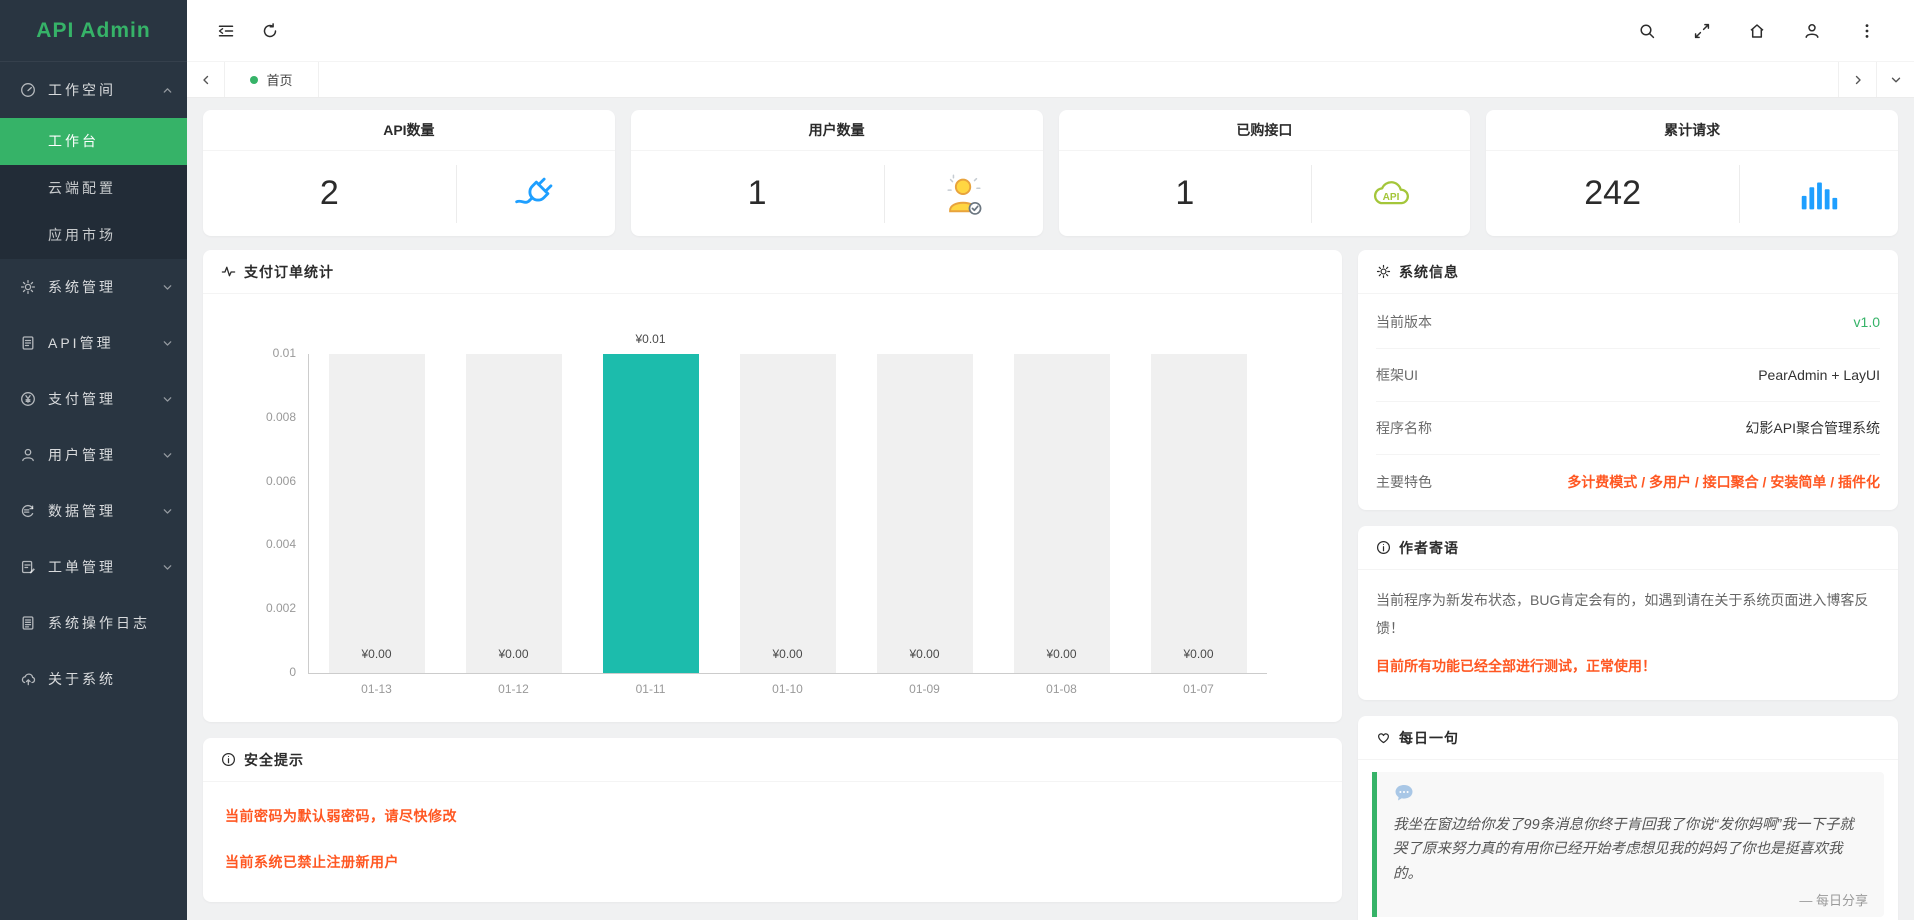 The height and width of the screenshot is (920, 1914). Describe the element at coordinates (82, 235) in the screenshot. I see `sidebar-item-app-market: 应用市场` at that location.